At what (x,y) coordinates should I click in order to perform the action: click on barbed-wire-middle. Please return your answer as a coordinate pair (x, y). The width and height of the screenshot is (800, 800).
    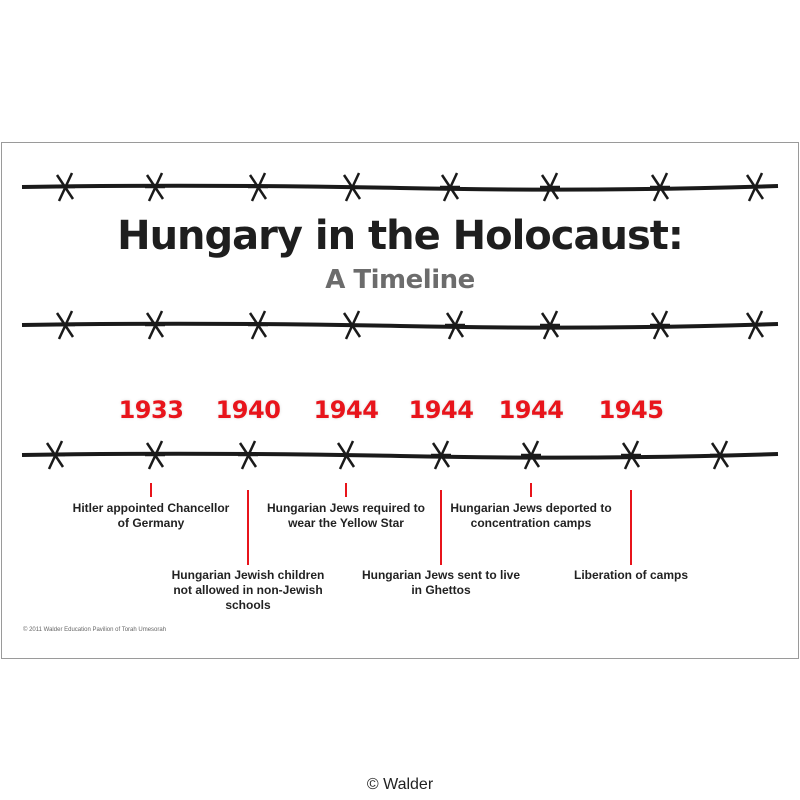
    Looking at the image, I should click on (400, 325).